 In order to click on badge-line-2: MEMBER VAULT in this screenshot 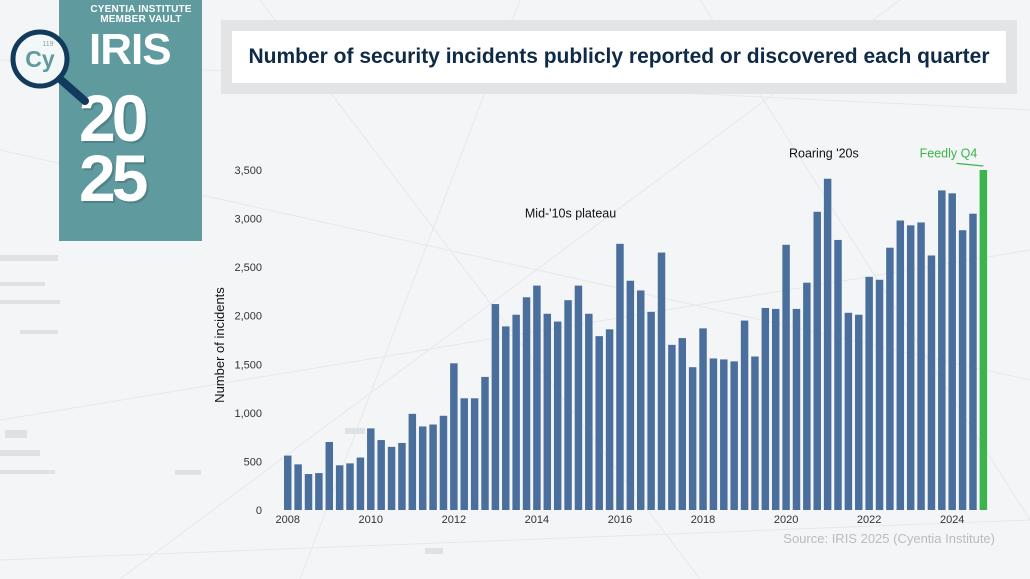, I will do `click(141, 19)`.